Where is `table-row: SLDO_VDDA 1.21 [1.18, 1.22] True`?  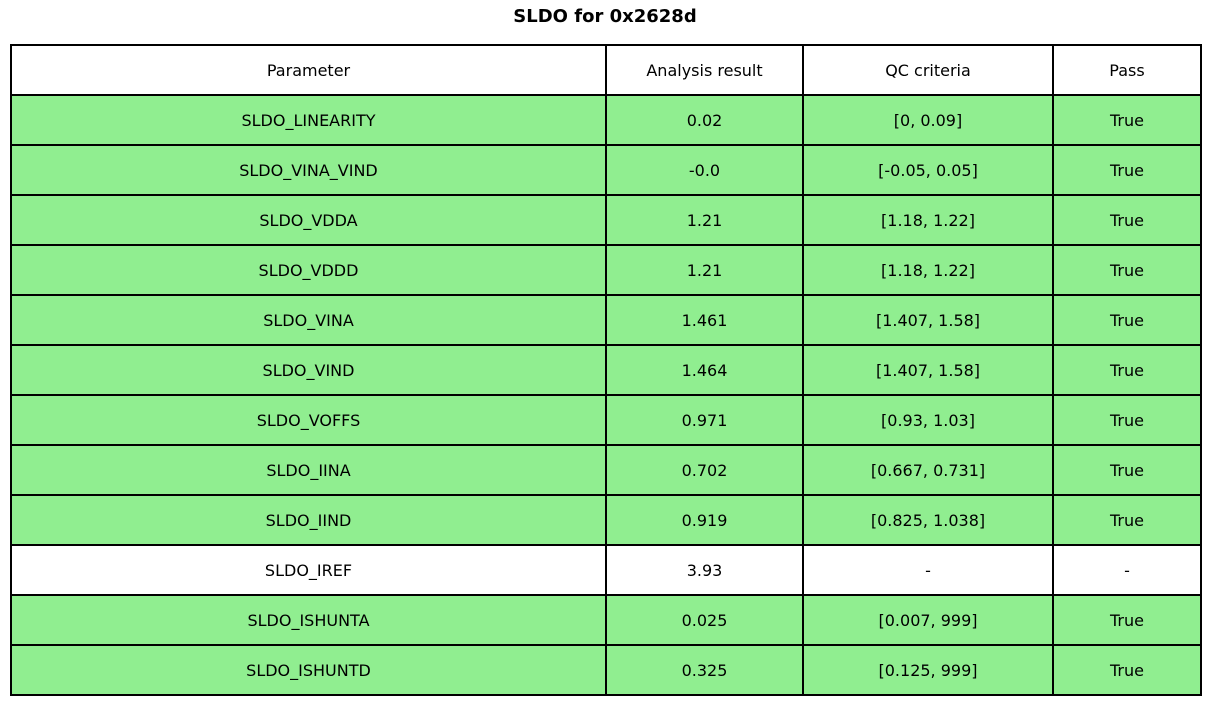 table-row: SLDO_VDDA 1.21 [1.18, 1.22] True is located at coordinates (606, 220).